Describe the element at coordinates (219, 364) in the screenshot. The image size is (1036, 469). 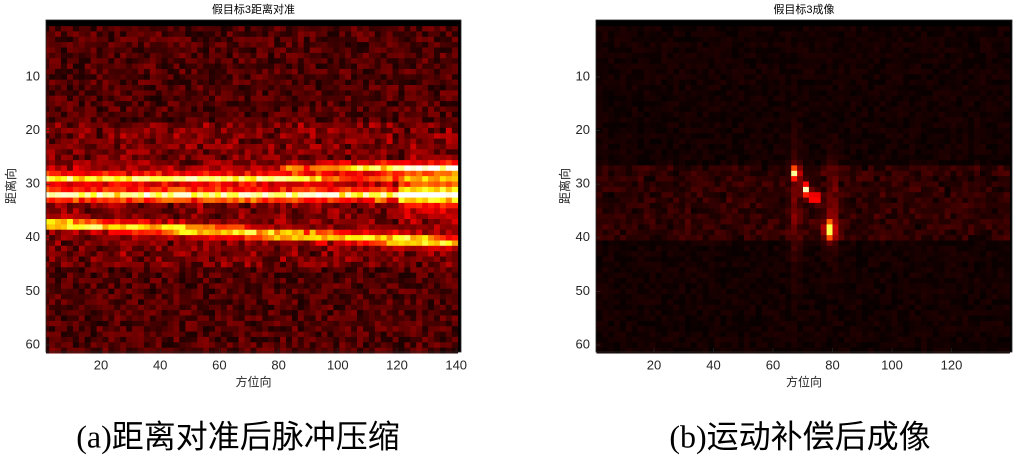
I see `x-tick-label: 60` at that location.